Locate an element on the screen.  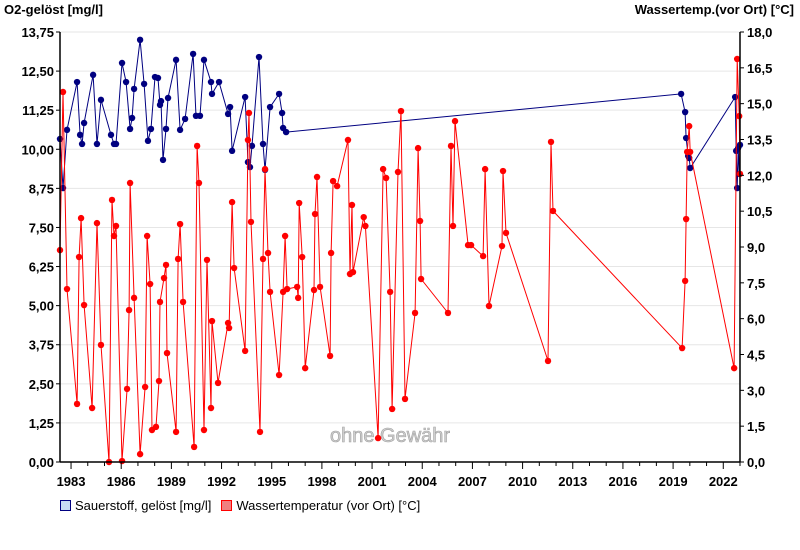
x-tick-label: 2022 is located at coordinates (723, 481).